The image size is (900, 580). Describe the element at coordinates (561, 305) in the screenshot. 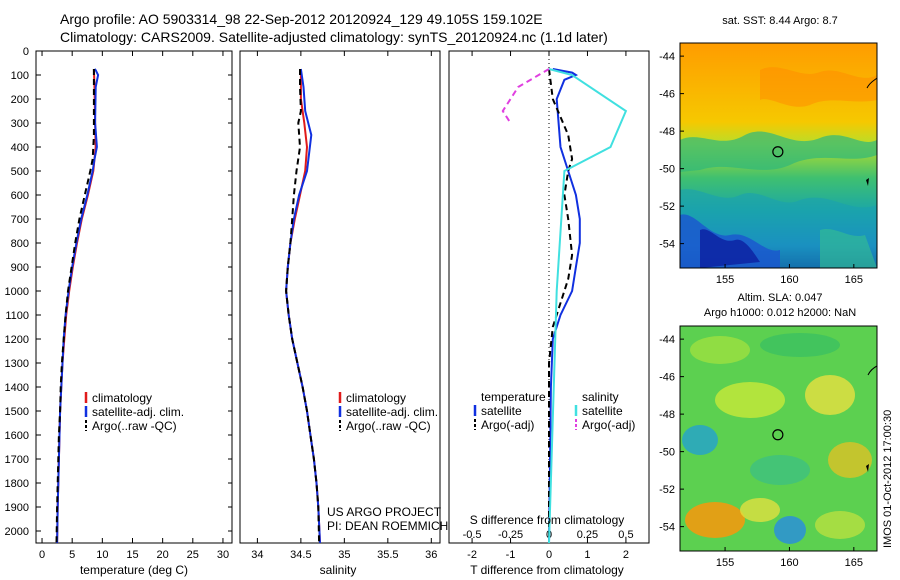

I see `series-line-temperature-argo-adj-` at that location.